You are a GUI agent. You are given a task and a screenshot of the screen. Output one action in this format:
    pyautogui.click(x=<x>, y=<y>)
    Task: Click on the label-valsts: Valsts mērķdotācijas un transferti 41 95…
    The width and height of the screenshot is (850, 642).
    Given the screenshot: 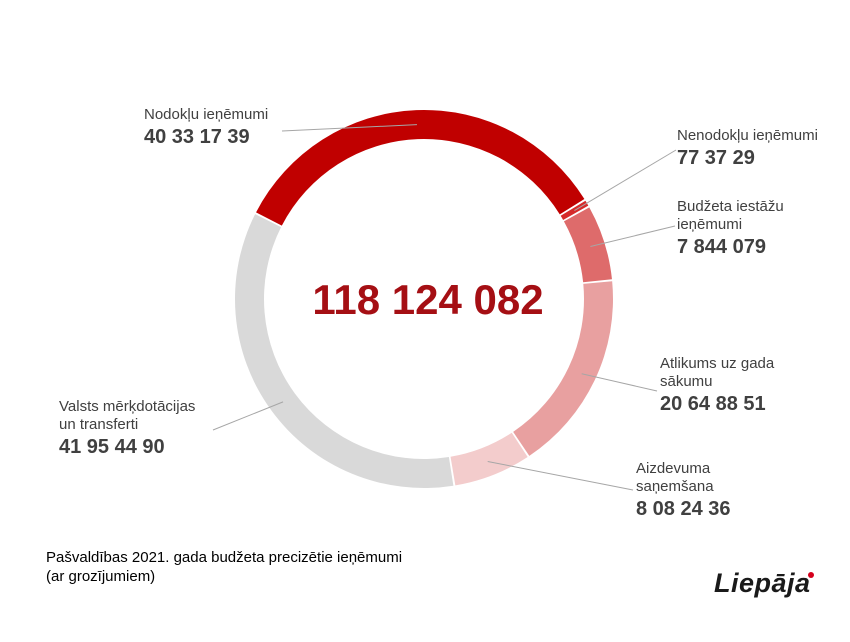 What is the action you would take?
    pyautogui.click(x=127, y=429)
    